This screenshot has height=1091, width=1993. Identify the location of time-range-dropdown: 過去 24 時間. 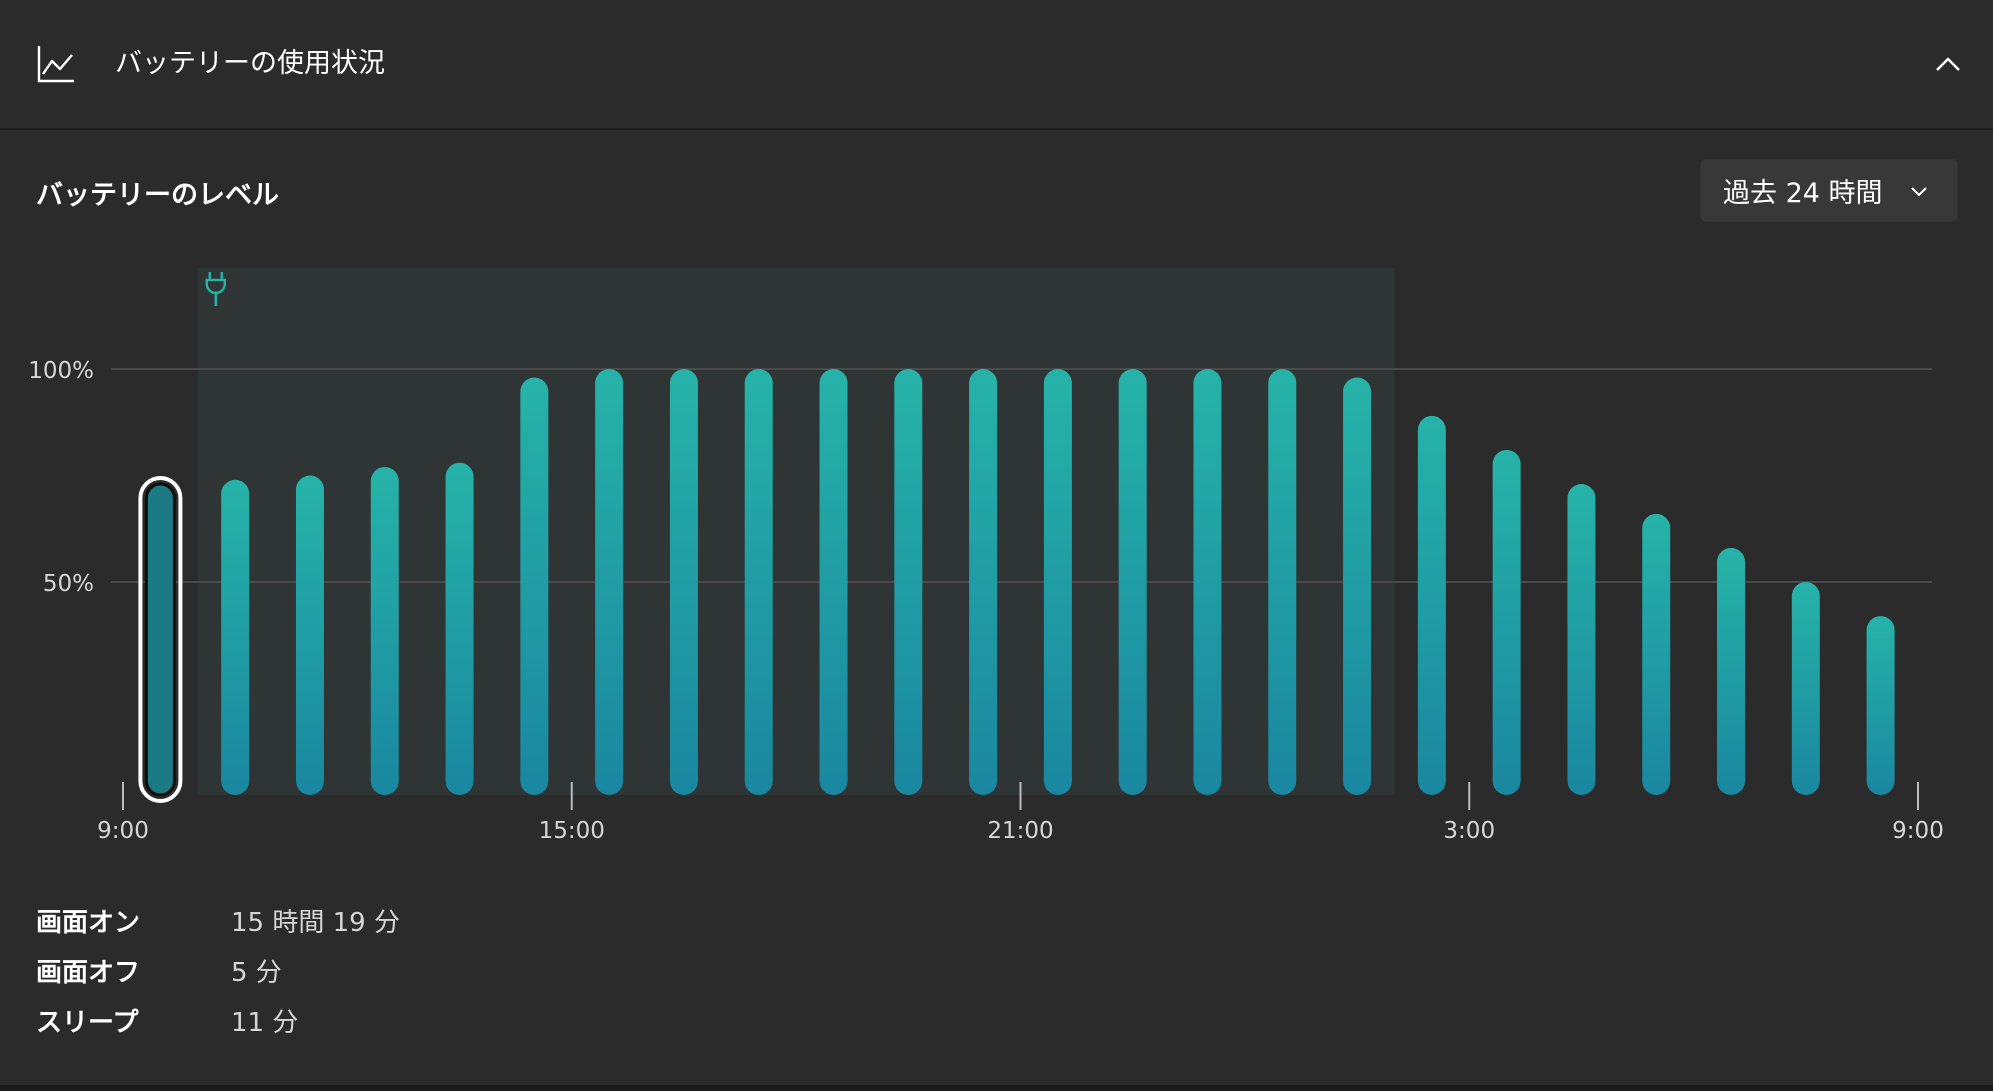
(1829, 190).